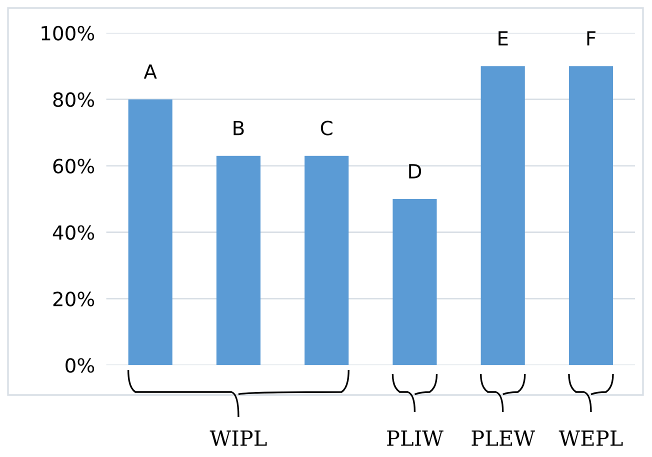 The height and width of the screenshot is (457, 652). Describe the element at coordinates (239, 128) in the screenshot. I see `x-tick-label: B` at that location.